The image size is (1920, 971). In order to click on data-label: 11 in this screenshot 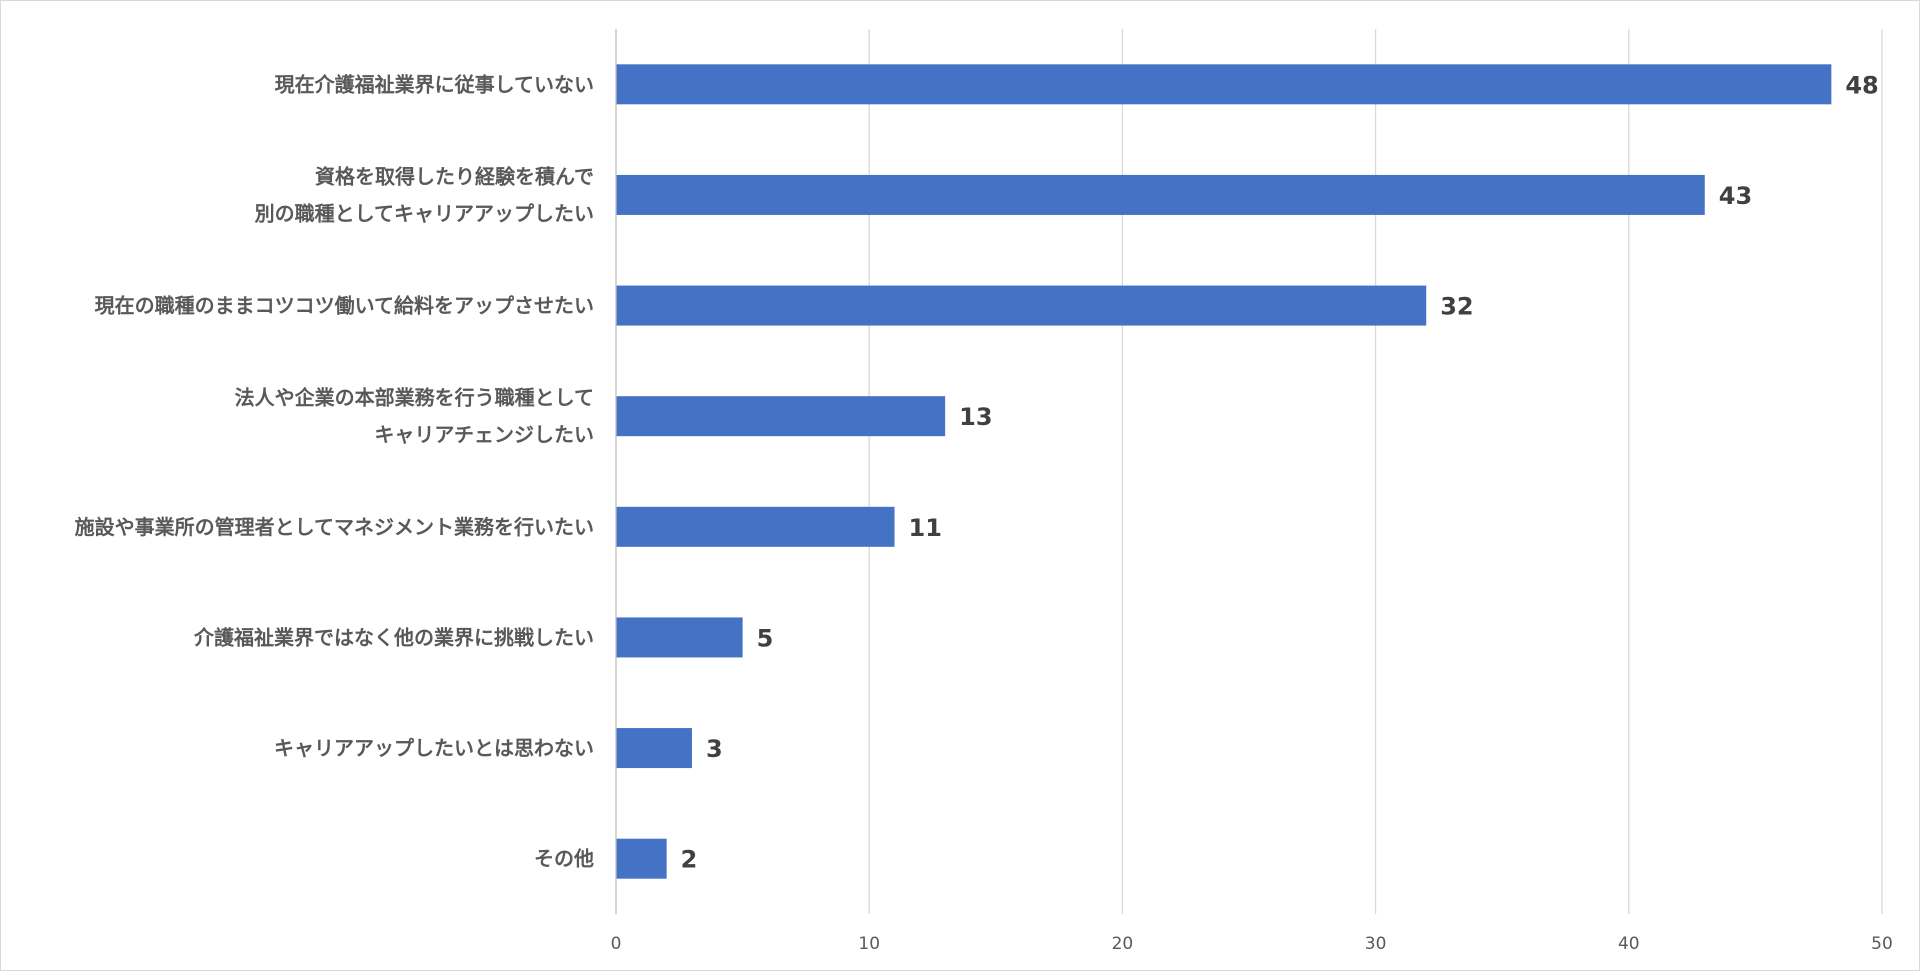, I will do `click(925, 528)`.